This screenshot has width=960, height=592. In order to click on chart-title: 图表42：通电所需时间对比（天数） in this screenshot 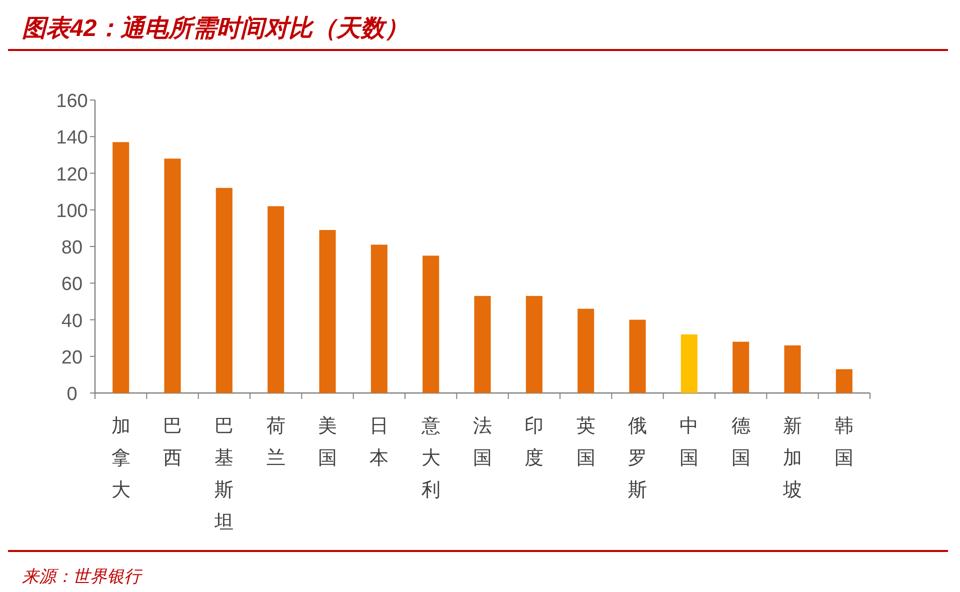, I will do `click(215, 28)`.